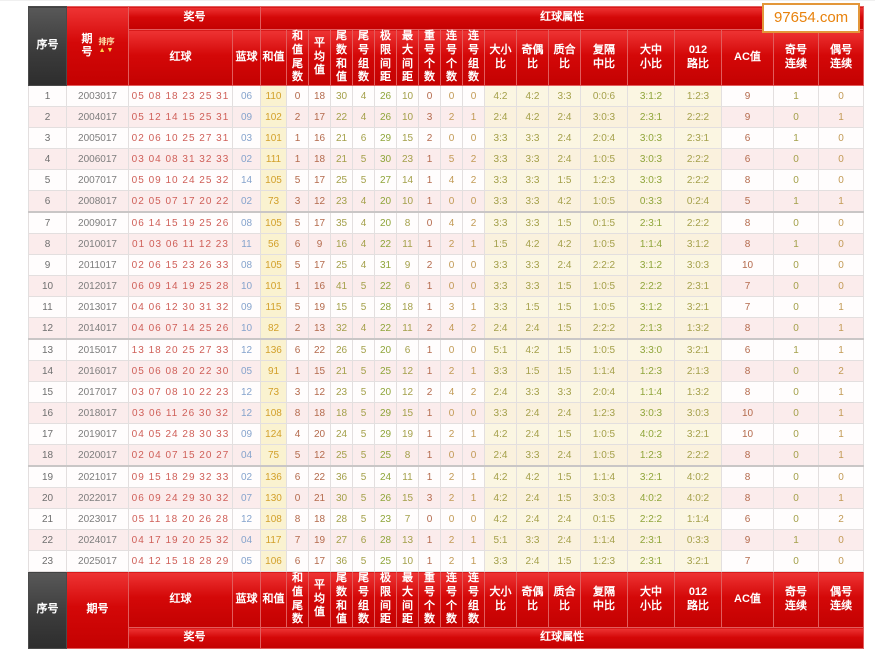  Describe the element at coordinates (341, 540) in the screenshot. I see `cell-weishu-hezhi: 27` at that location.